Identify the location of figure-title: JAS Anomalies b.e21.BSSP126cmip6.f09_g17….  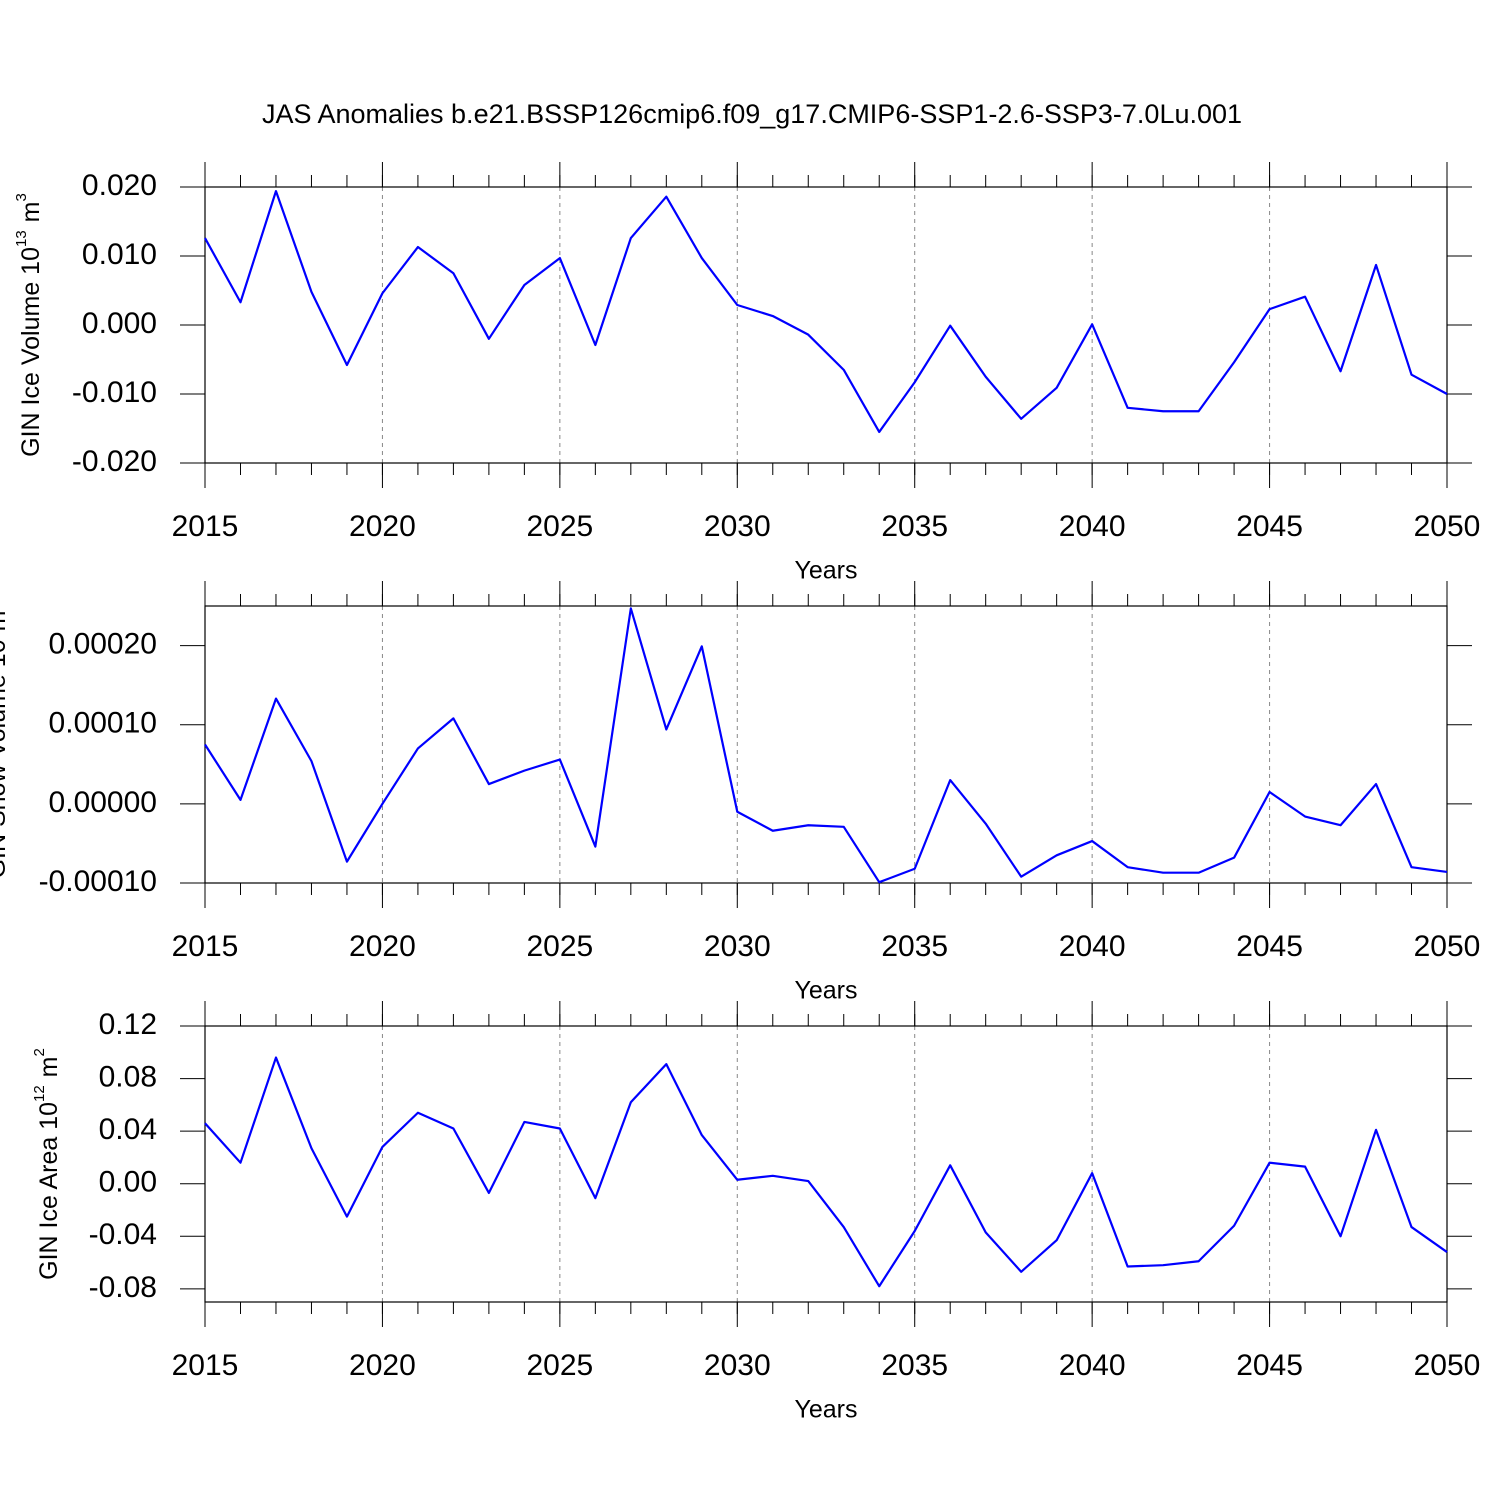
(752, 114).